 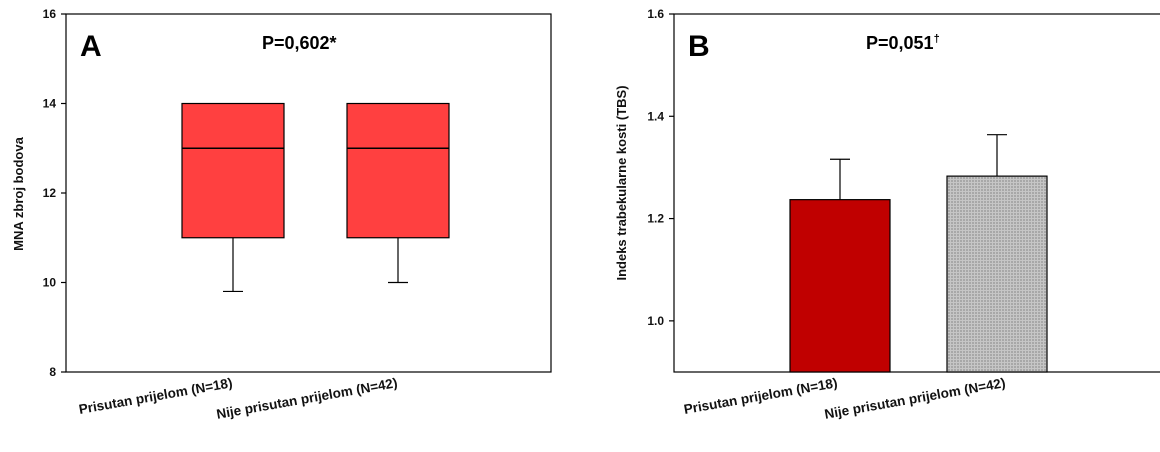 What do you see at coordinates (315, 197) in the screenshot?
I see `panel-a-boxes` at bounding box center [315, 197].